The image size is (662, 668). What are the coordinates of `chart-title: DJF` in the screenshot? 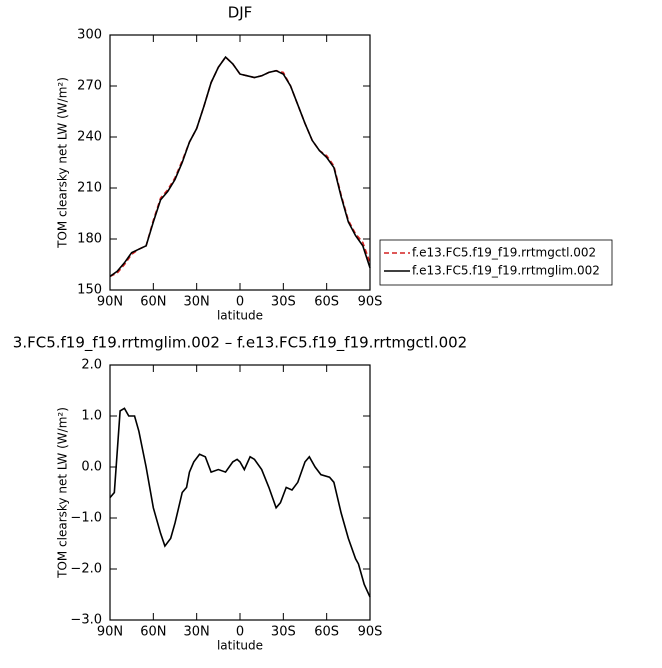 It's located at (240, 13).